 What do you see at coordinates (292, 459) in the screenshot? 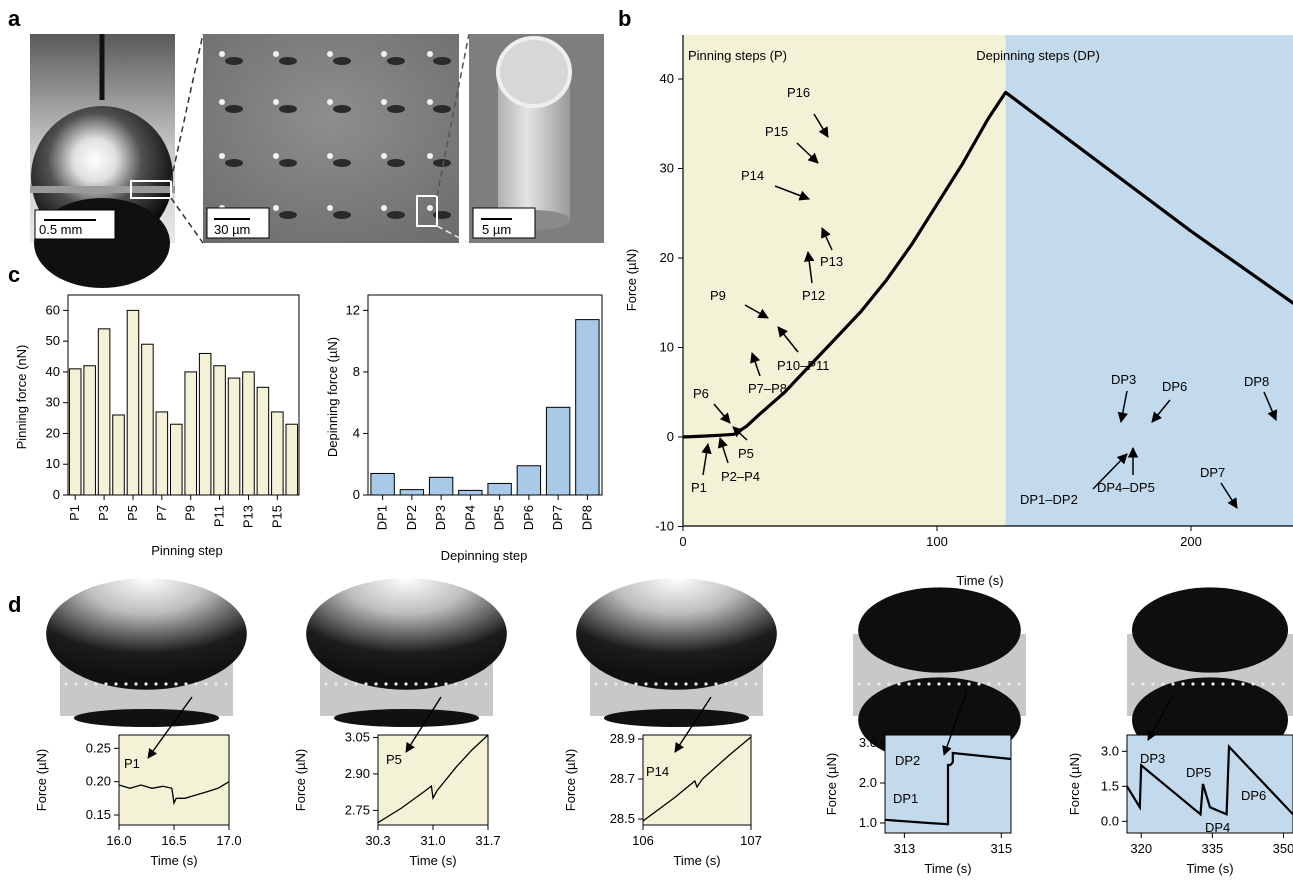
I see `bar-p16` at bounding box center [292, 459].